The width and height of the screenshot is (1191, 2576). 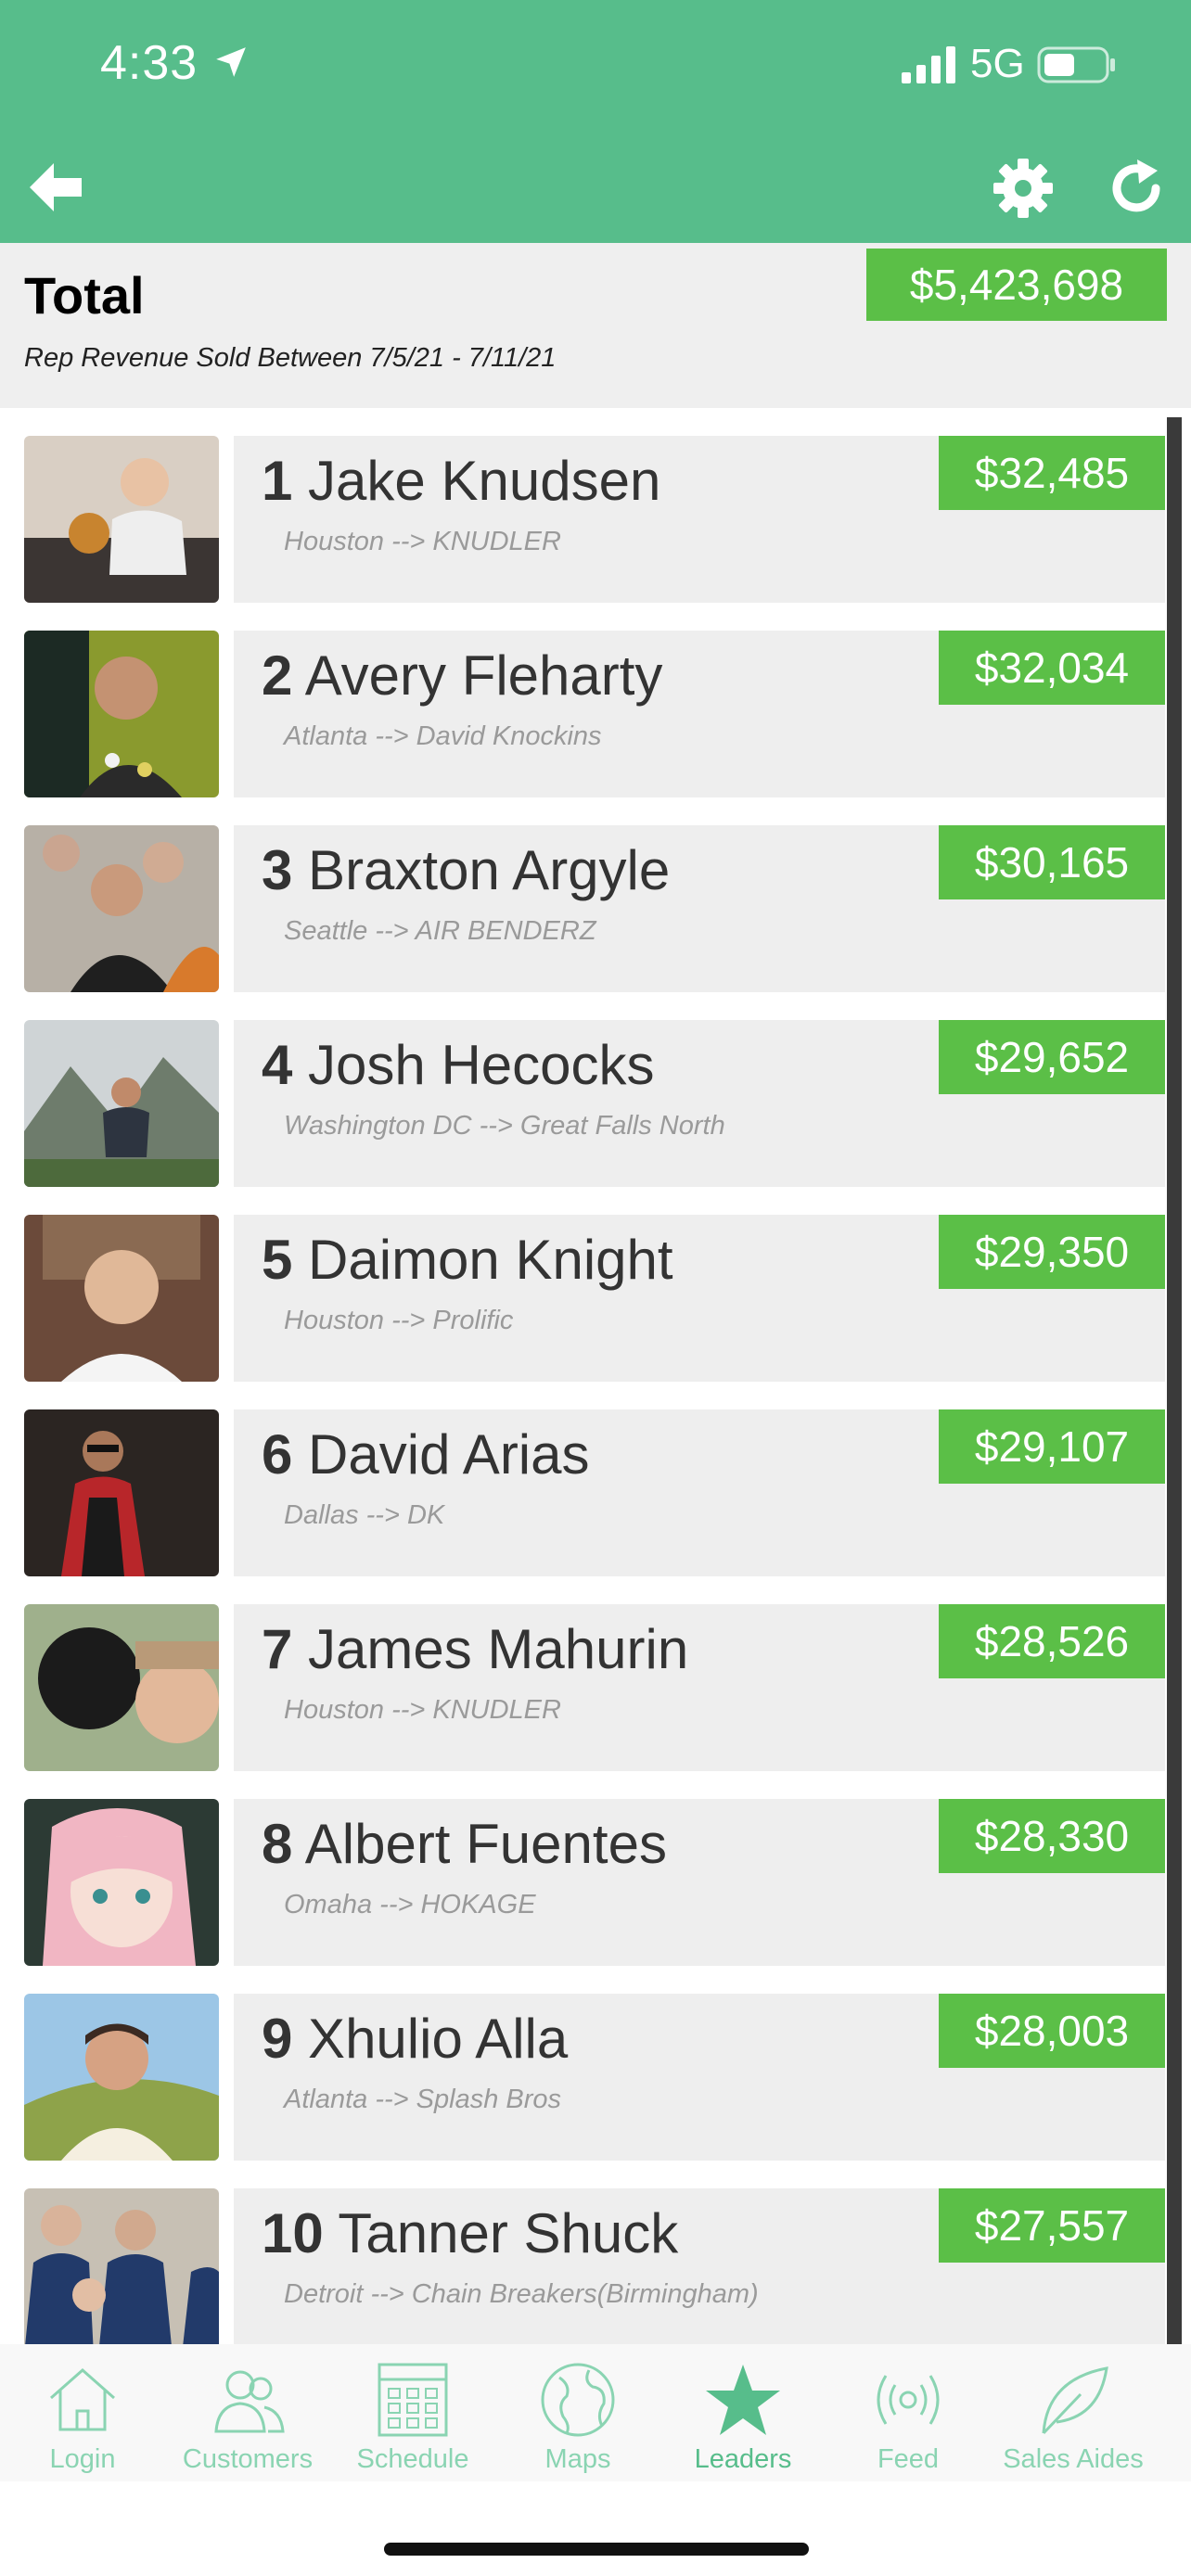 What do you see at coordinates (438, 2039) in the screenshot?
I see `rep-name-text: Xhulio Alla` at bounding box center [438, 2039].